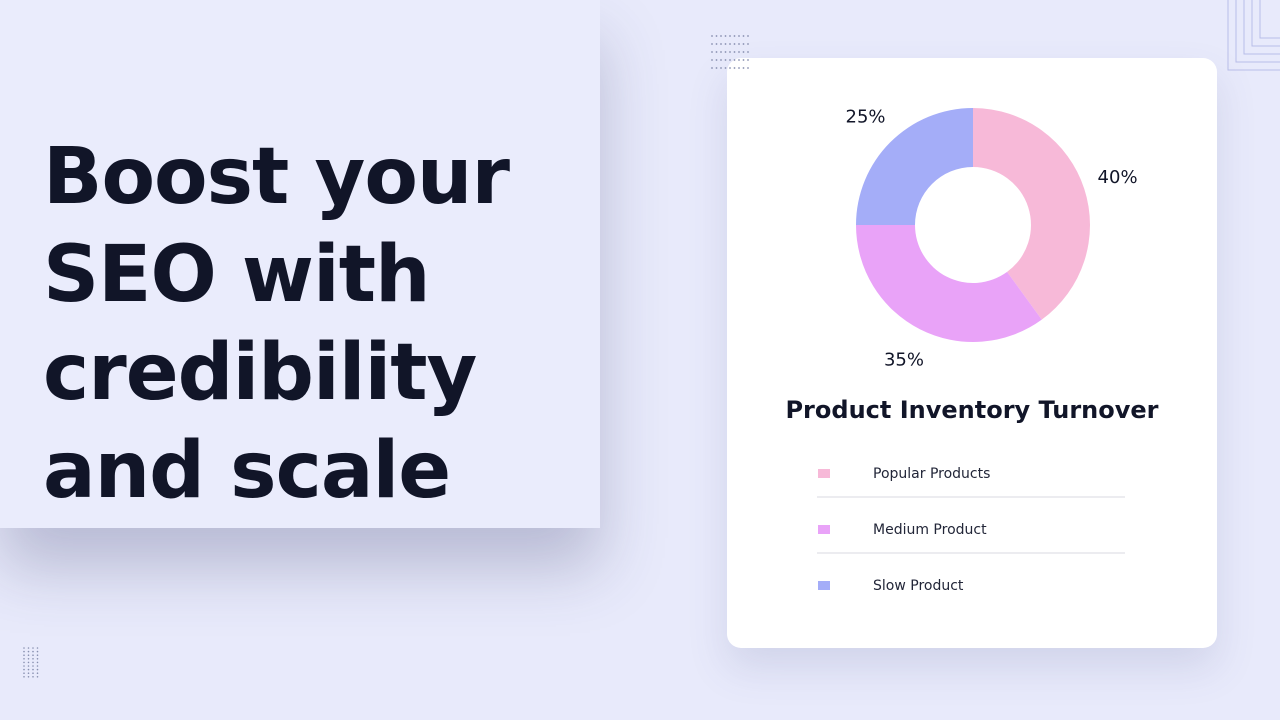 The width and height of the screenshot is (1280, 720). What do you see at coordinates (1118, 177) in the screenshot?
I see `value-label: 40%` at bounding box center [1118, 177].